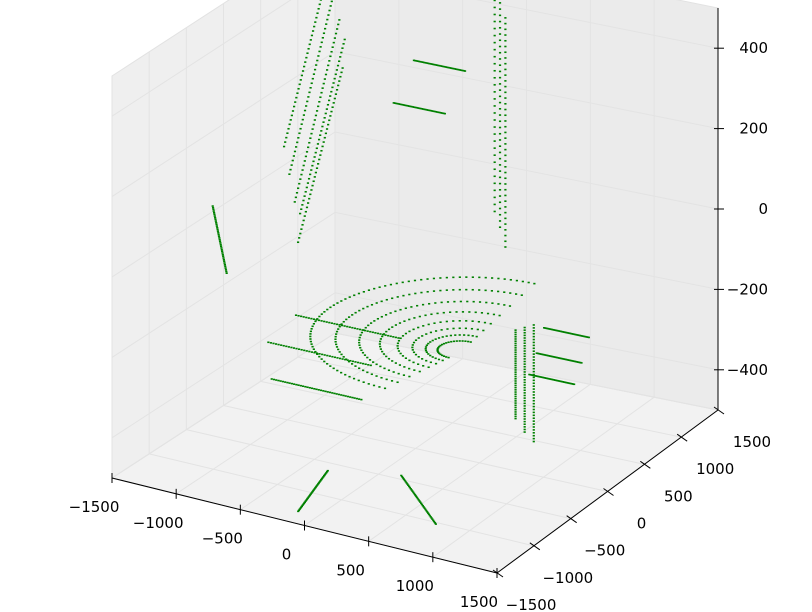  What do you see at coordinates (567, 578) in the screenshot?
I see `y-tick-label: −1000` at bounding box center [567, 578].